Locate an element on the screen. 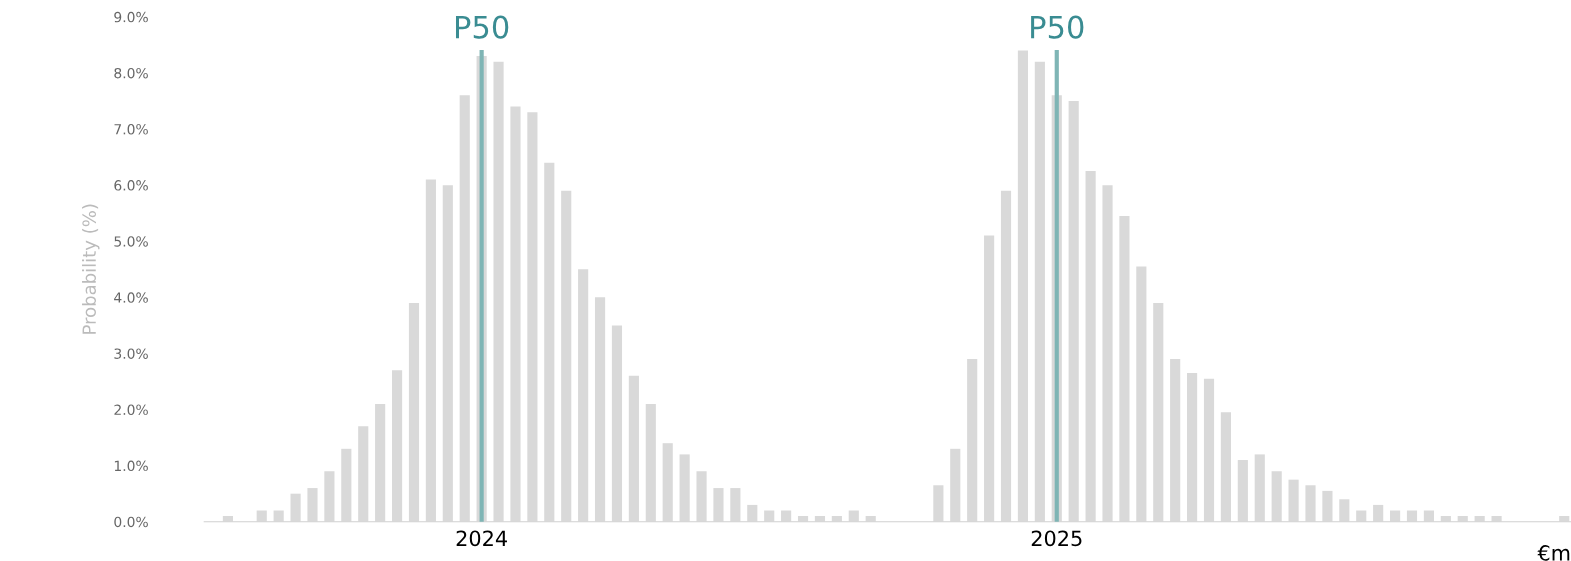 The image size is (1571, 561). y-tick-label: 9.0% is located at coordinates (131, 17).